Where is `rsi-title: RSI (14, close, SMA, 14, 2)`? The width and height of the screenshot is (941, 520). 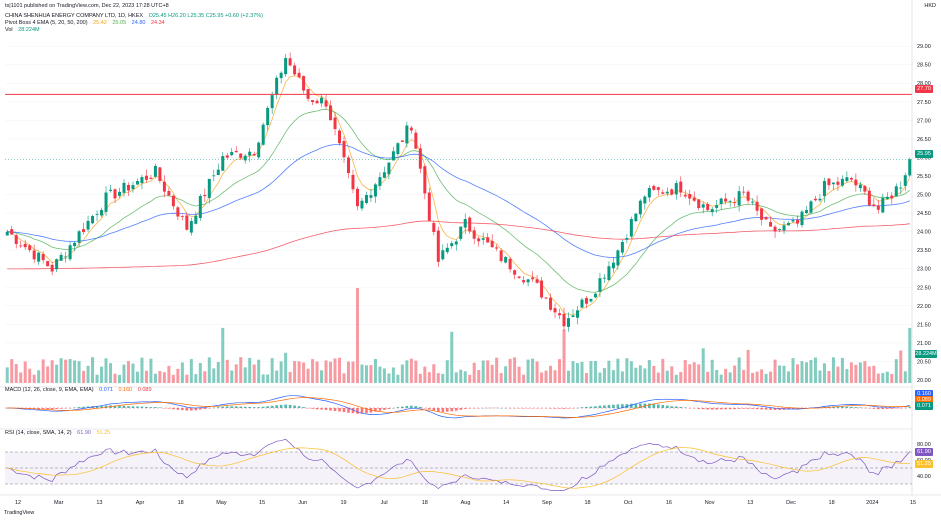 rsi-title: RSI (14, close, SMA, 14, 2) is located at coordinates (38, 433).